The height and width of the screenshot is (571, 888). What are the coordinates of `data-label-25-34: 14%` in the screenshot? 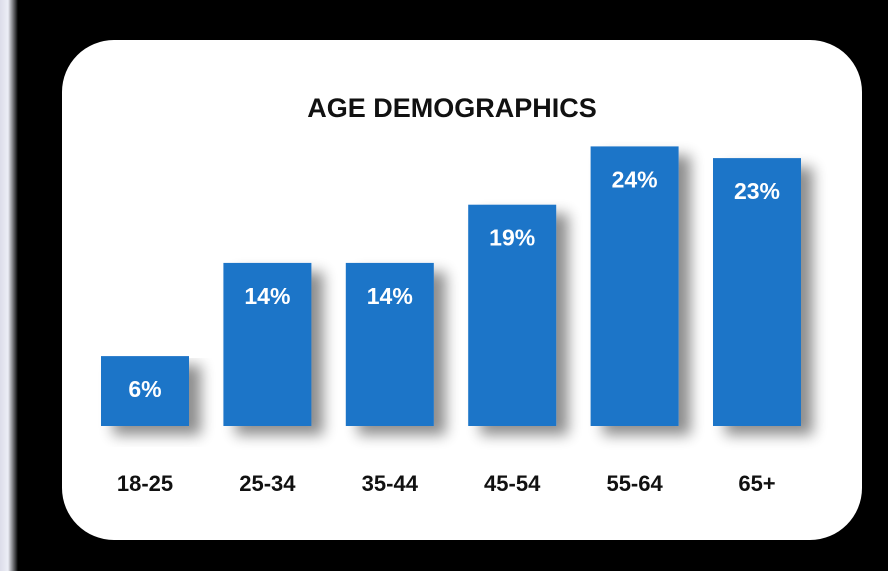 It's located at (267, 296).